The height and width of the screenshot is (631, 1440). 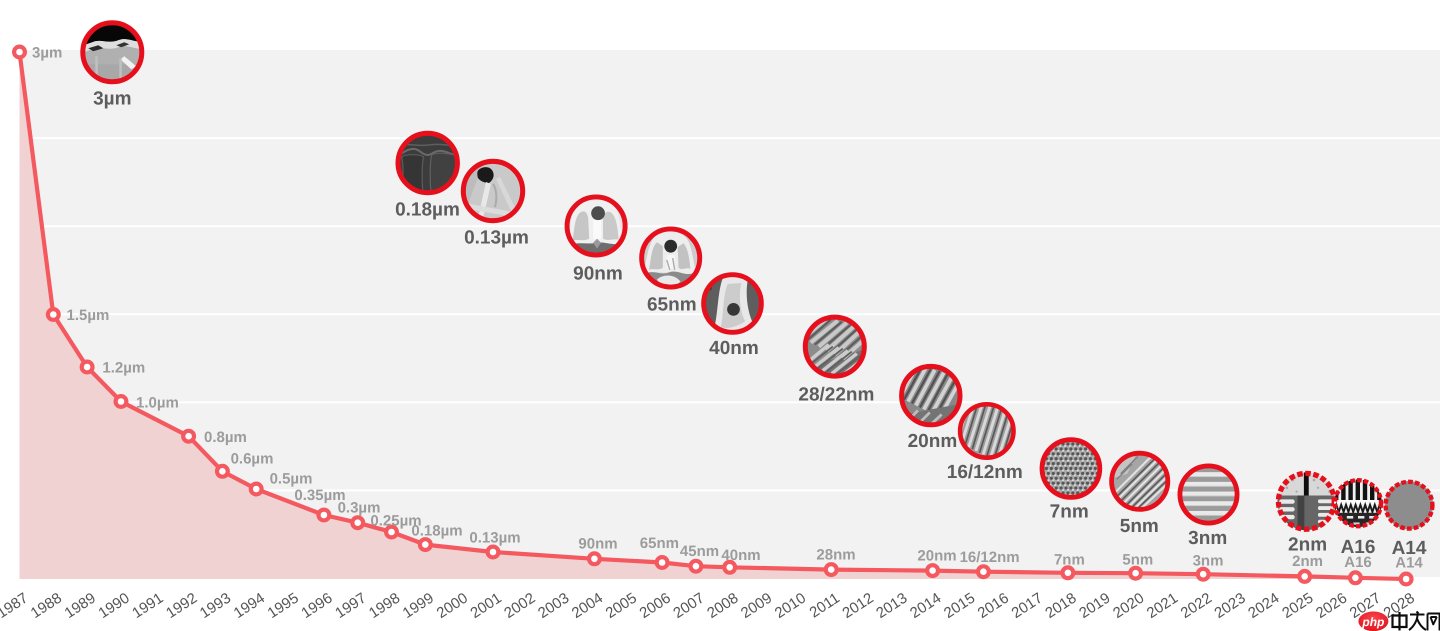 I want to click on svg-text: 0.3µm, so click(x=359, y=507).